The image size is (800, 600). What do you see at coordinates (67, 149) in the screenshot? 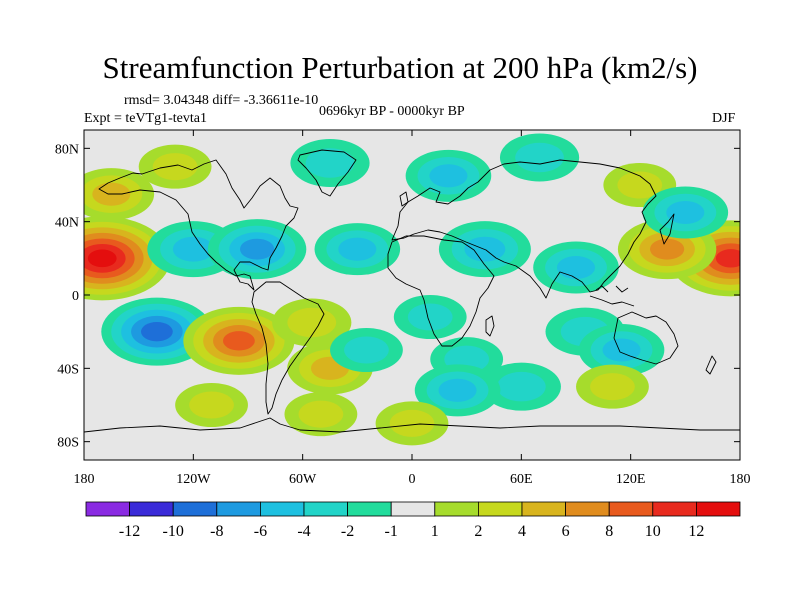
I see `lat-tick-label: 80N` at bounding box center [67, 149].